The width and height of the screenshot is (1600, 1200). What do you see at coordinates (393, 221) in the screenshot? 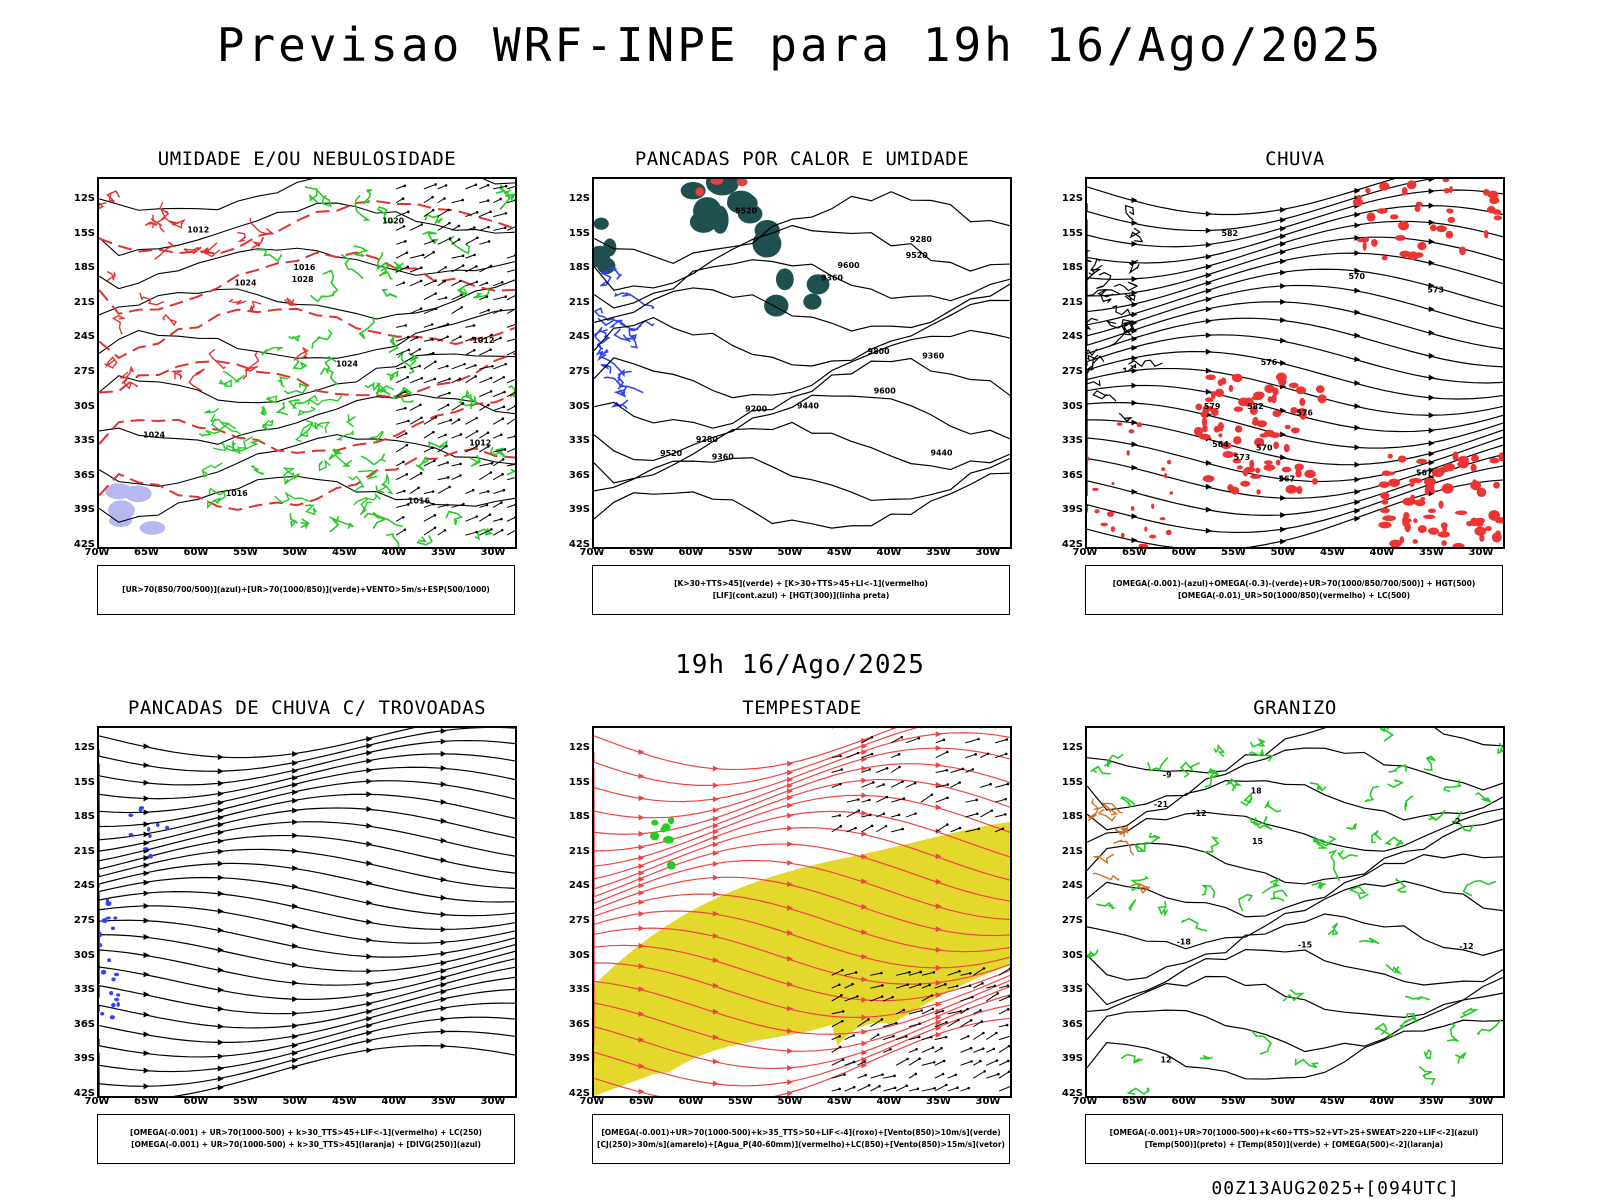
I see `contour-label: 1020` at bounding box center [393, 221].